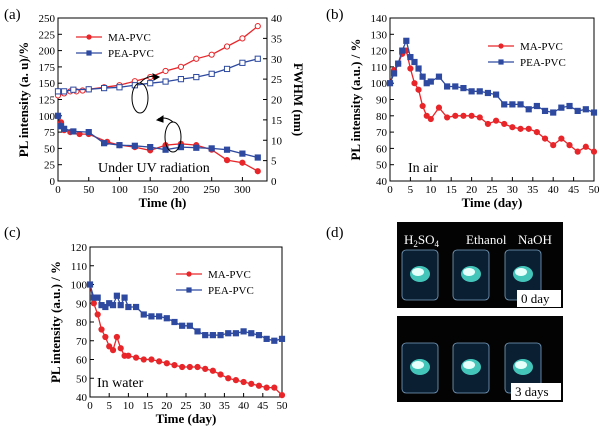 The image size is (600, 442). What do you see at coordinates (277, 121) in the screenshot?
I see `y2-tick-label: 15` at bounding box center [277, 121].